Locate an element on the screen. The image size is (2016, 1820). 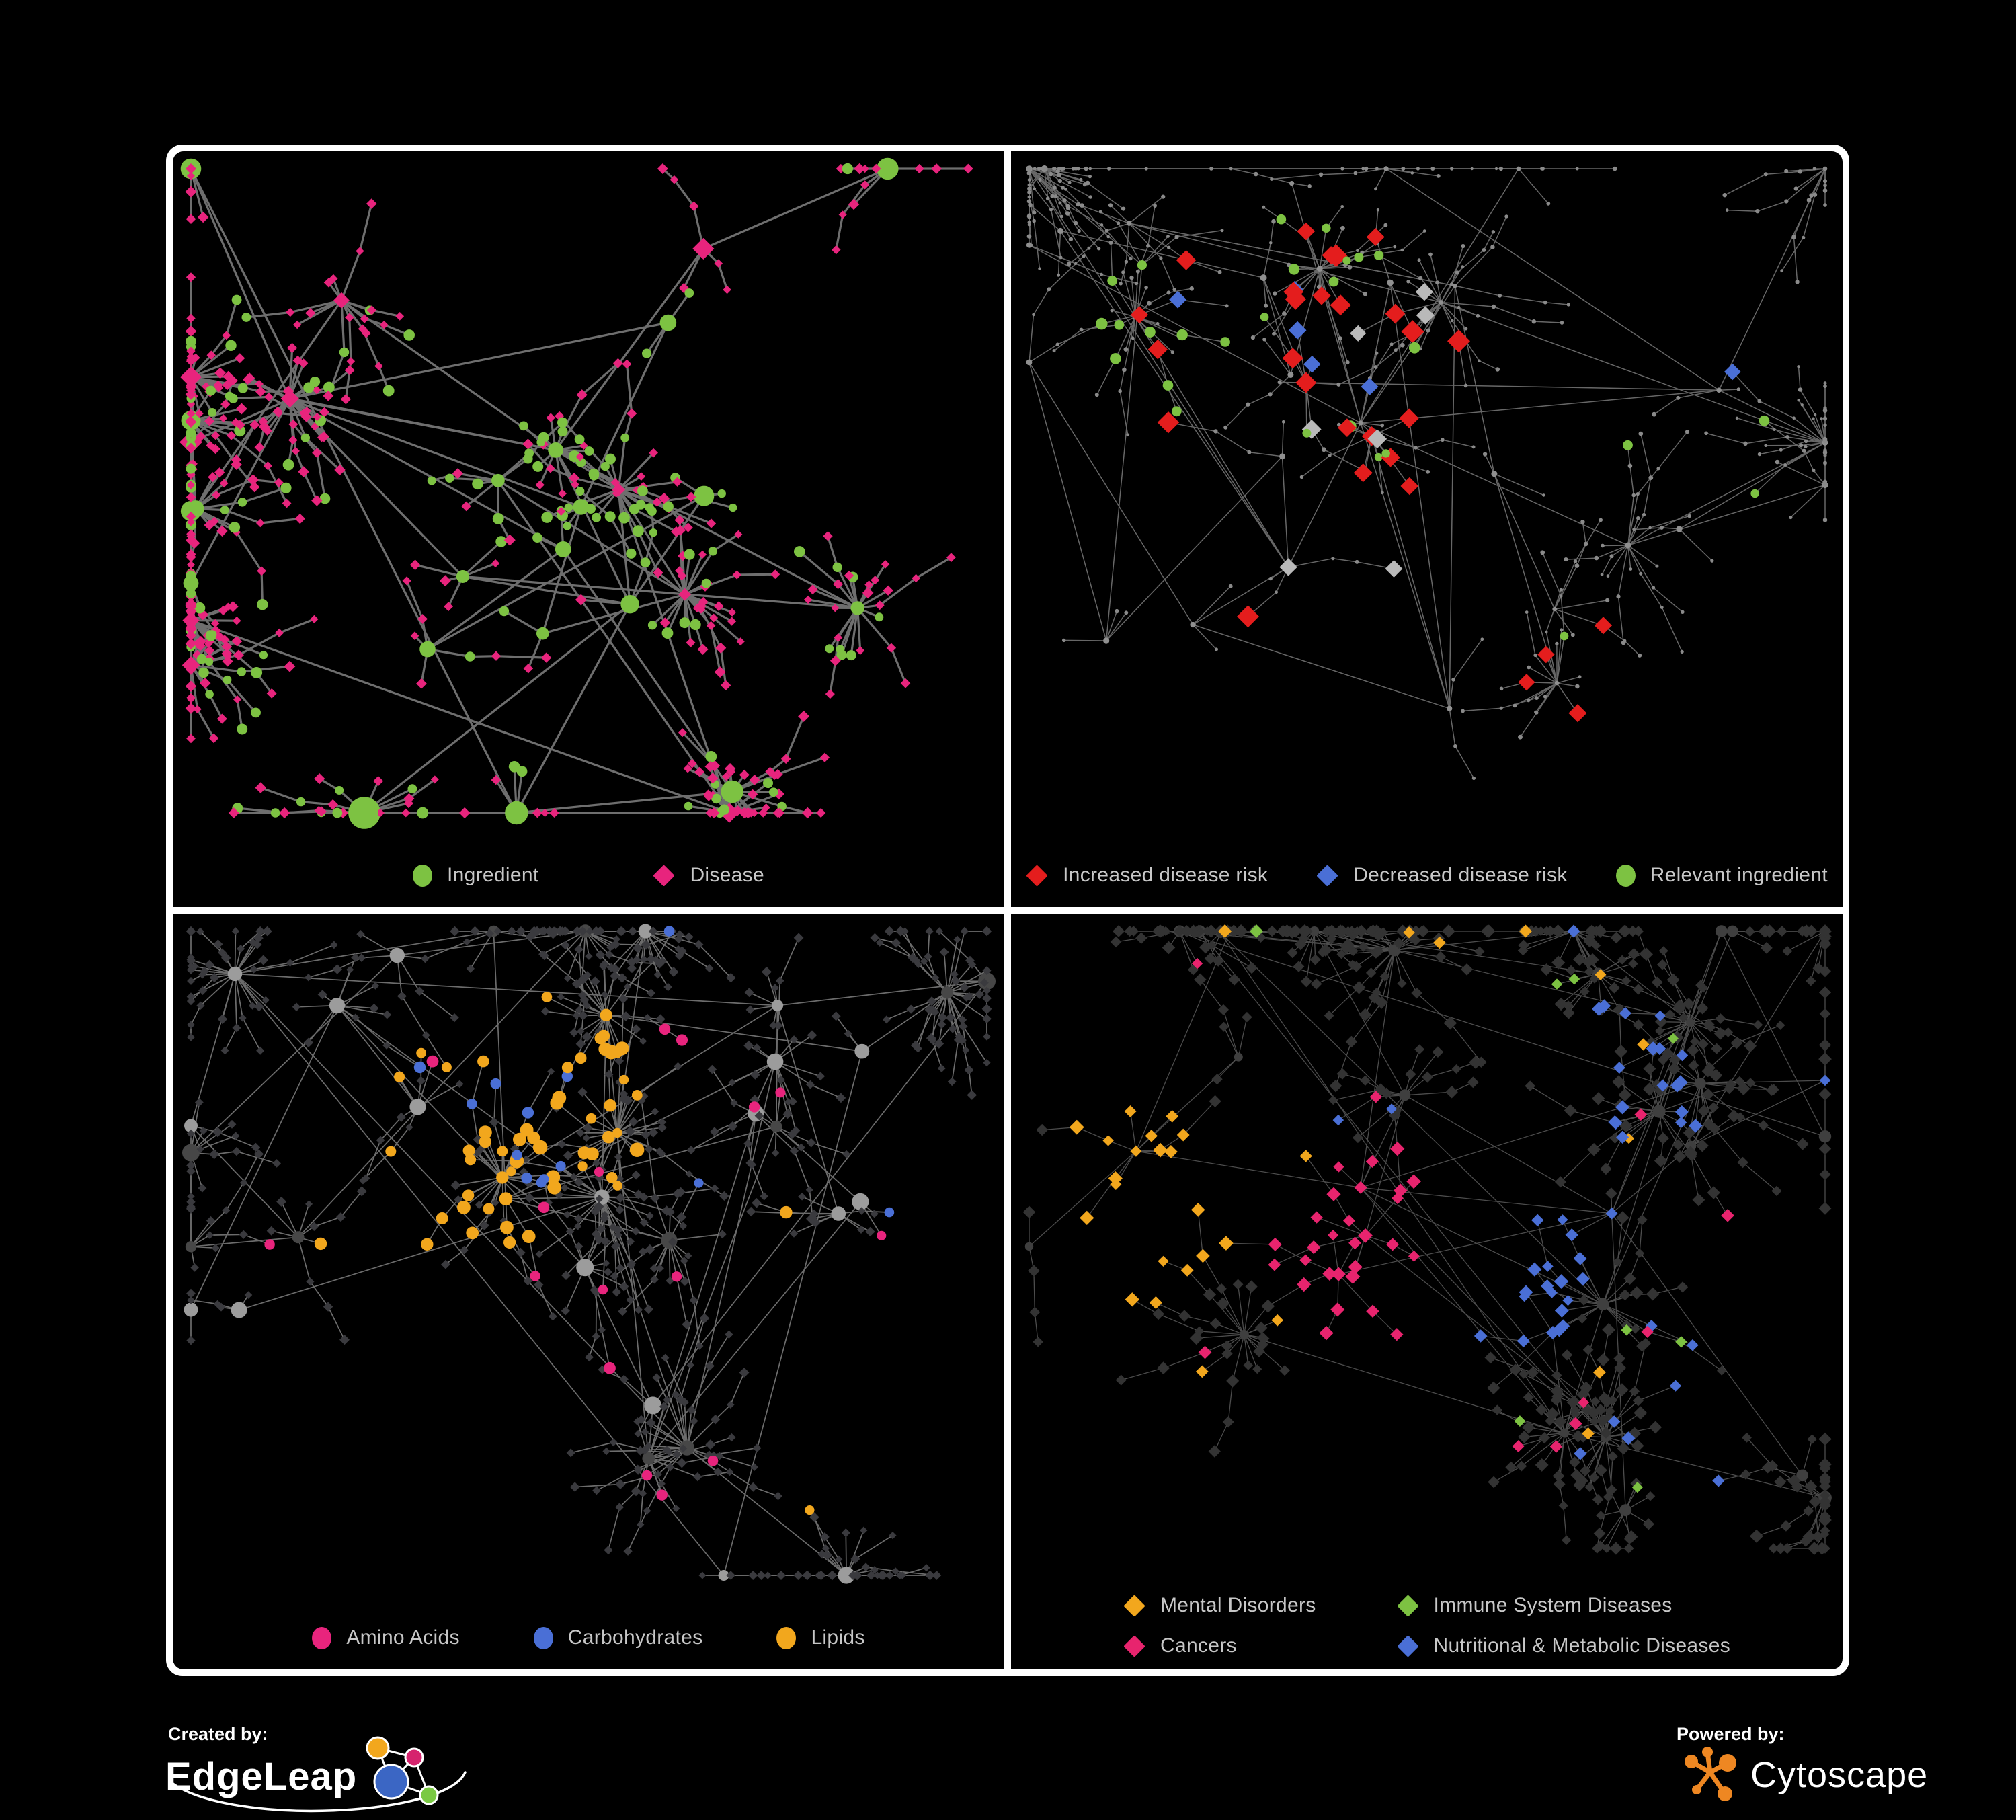
nodes-layer is located at coordinates (589, 1254).